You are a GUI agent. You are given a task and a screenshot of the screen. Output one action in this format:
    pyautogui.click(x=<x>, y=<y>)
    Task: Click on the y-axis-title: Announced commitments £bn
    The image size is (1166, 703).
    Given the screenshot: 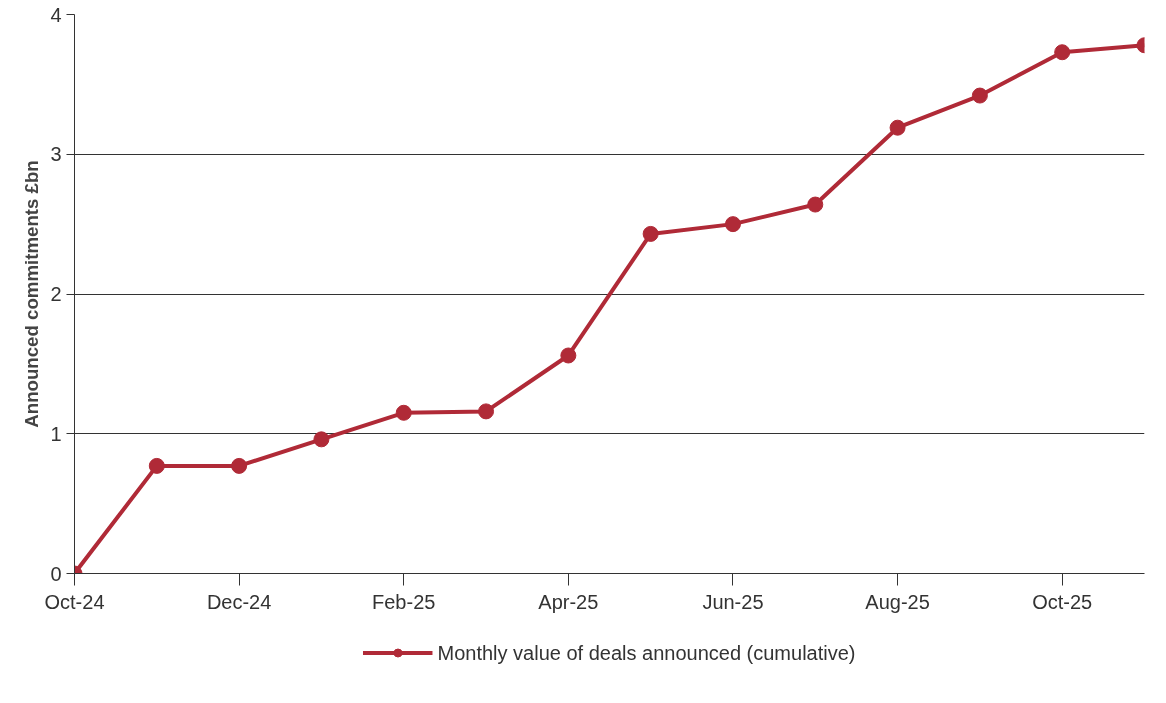 What is the action you would take?
    pyautogui.click(x=32, y=294)
    